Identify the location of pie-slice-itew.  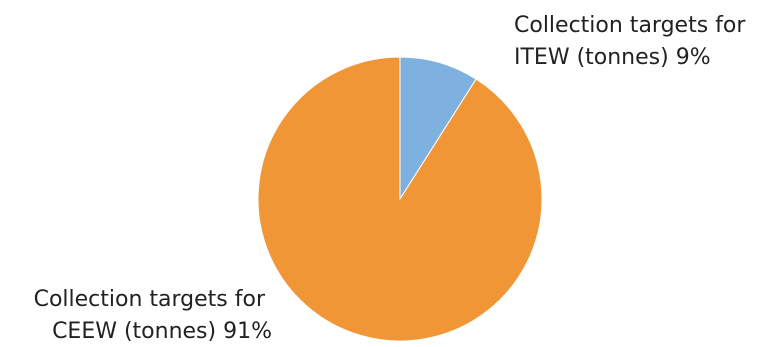
(438, 128).